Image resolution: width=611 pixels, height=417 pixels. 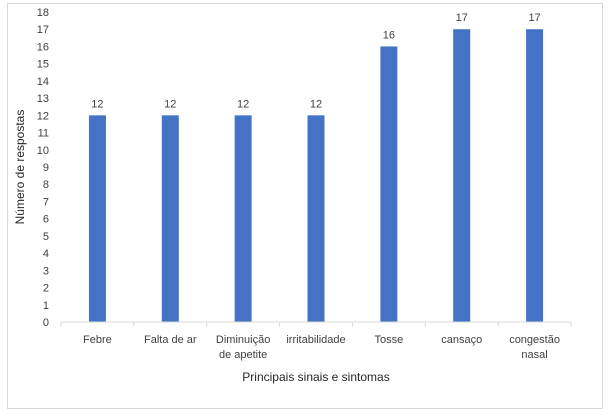 What do you see at coordinates (20, 167) in the screenshot?
I see `y-axis-title: Número de respostas` at bounding box center [20, 167].